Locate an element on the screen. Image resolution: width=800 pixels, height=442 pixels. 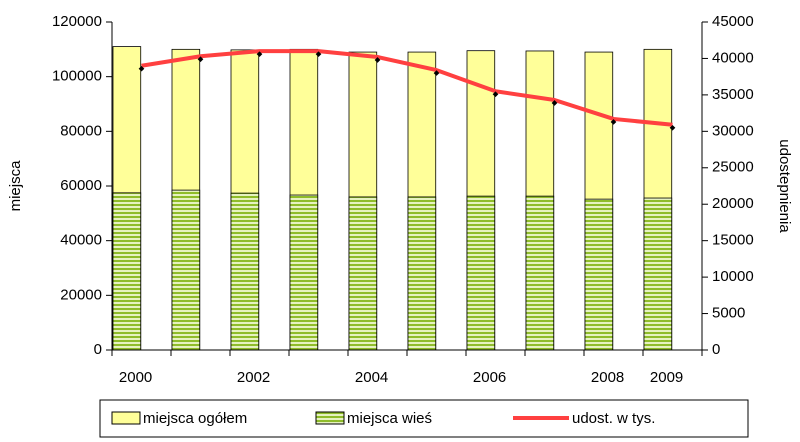
x-tick-label: 2006 is located at coordinates (489, 377).